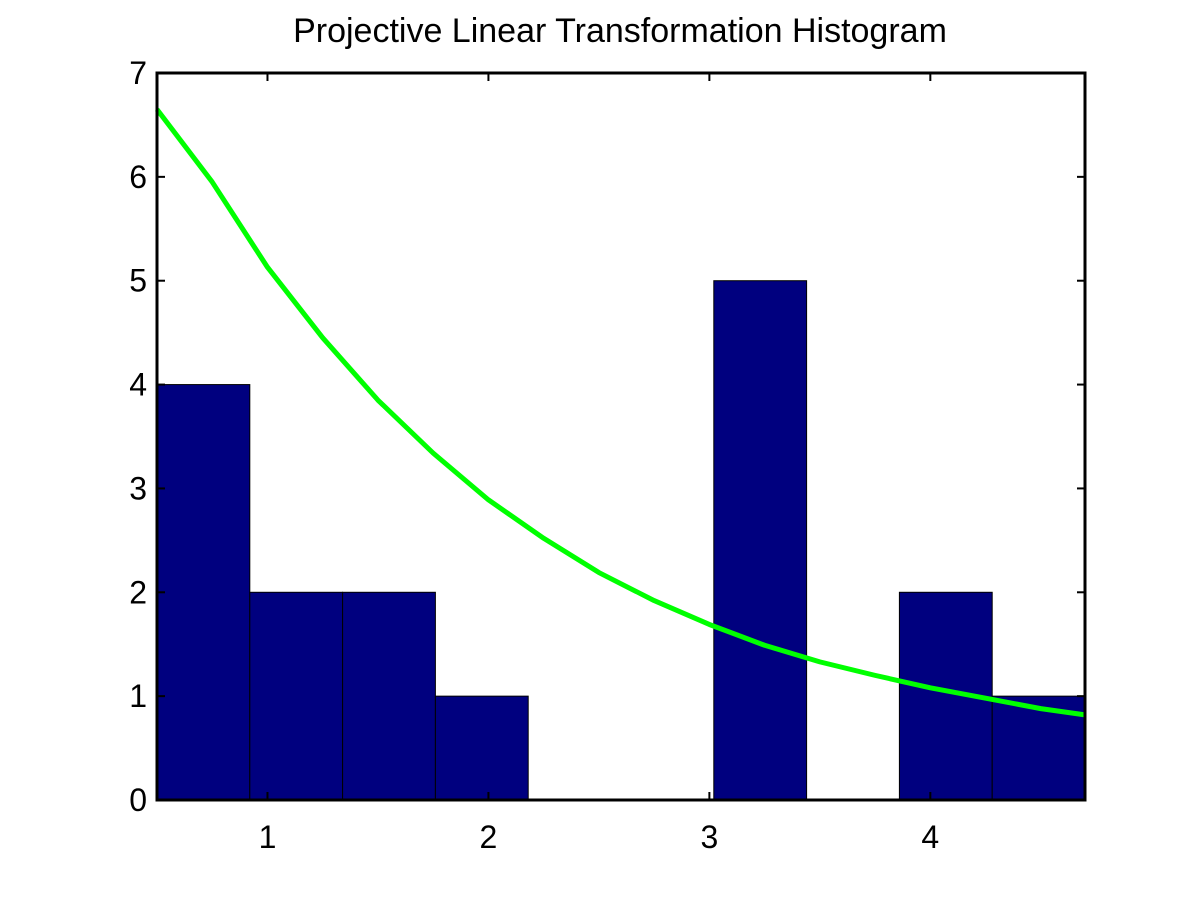 The image size is (1200, 900). What do you see at coordinates (138, 385) in the screenshot?
I see `y-tick-label: 4` at bounding box center [138, 385].